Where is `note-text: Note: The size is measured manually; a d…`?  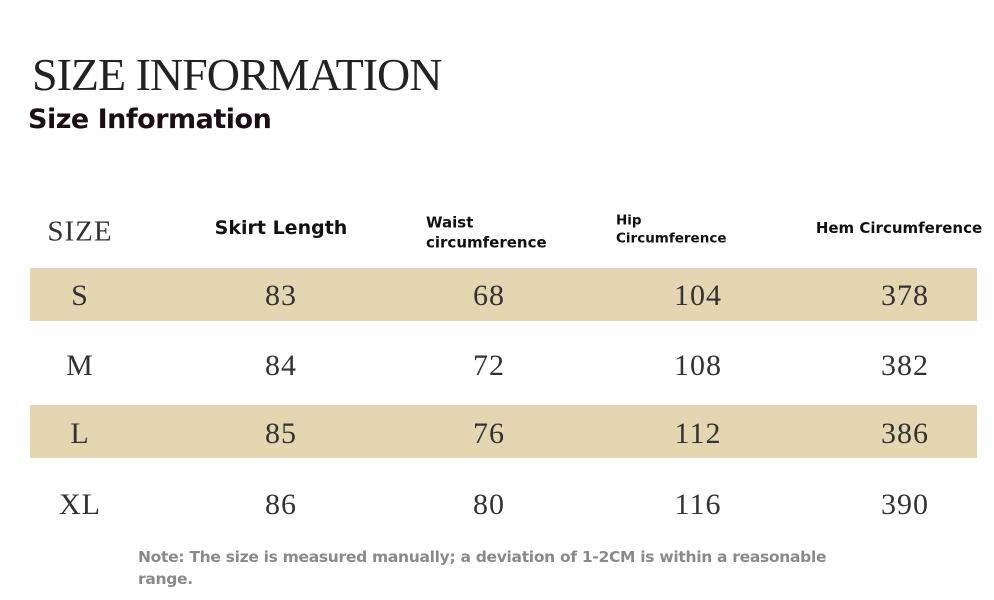 note-text: Note: The size is measured manually; a d… is located at coordinates (482, 568).